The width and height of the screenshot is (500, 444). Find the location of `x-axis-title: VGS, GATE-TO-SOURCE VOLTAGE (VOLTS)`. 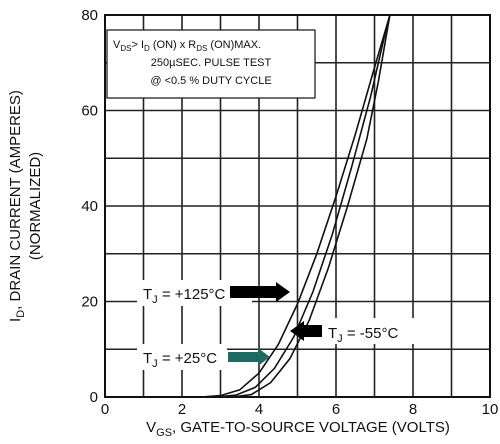

x-axis-title: VGS, GATE-TO-SOURCE VOLTAGE (VOLTS) is located at coordinates (298, 429).